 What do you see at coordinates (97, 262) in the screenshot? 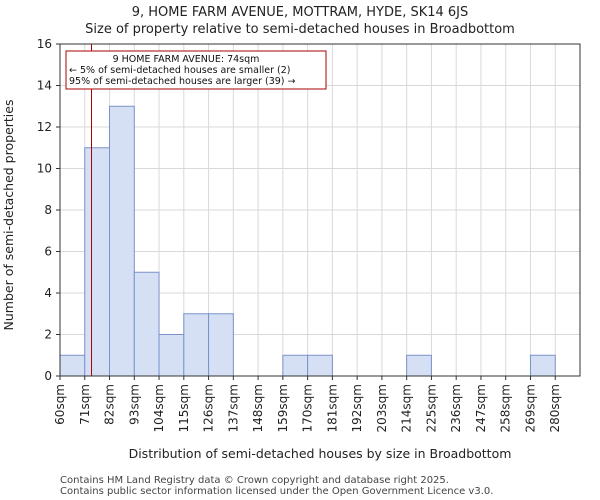
I see `bar-71sqm` at bounding box center [97, 262].